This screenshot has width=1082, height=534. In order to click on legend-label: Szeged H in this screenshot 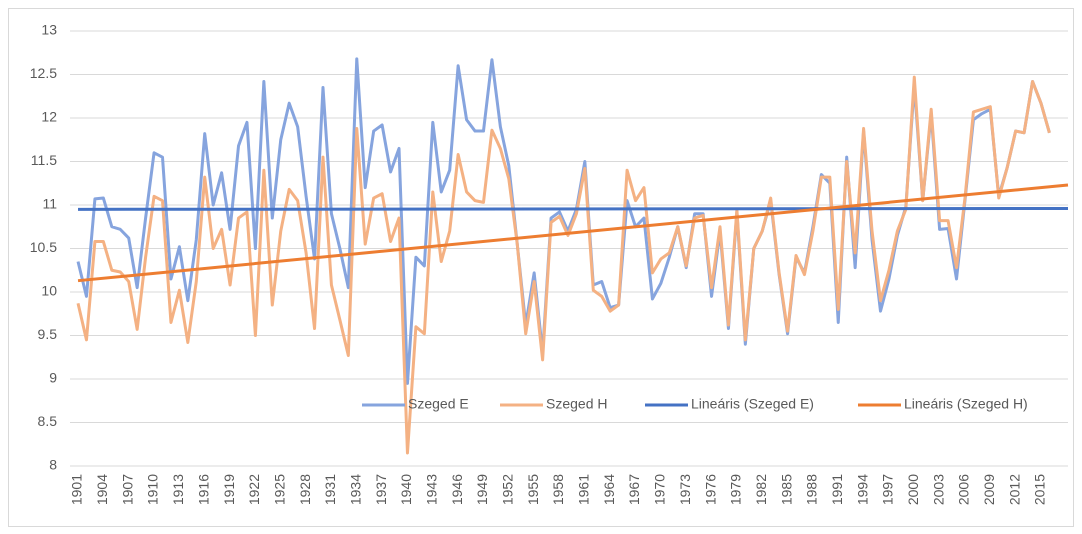, I will do `click(576, 404)`.